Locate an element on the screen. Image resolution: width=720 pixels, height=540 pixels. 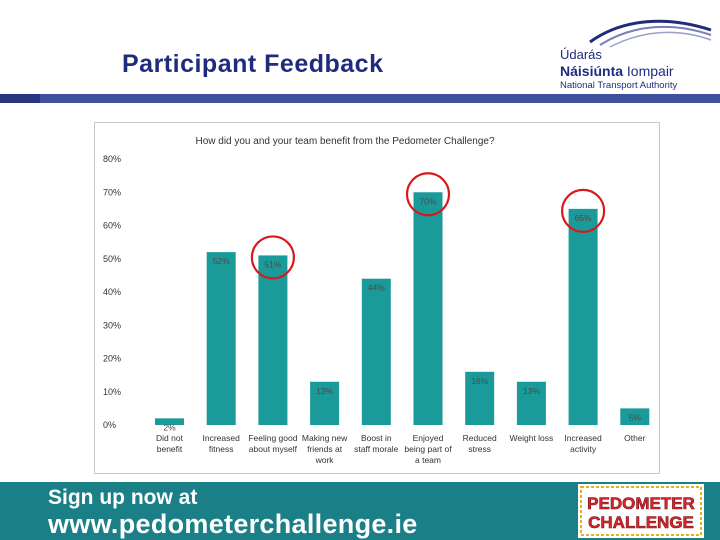
y-tick-label: 10% is located at coordinates (112, 392).